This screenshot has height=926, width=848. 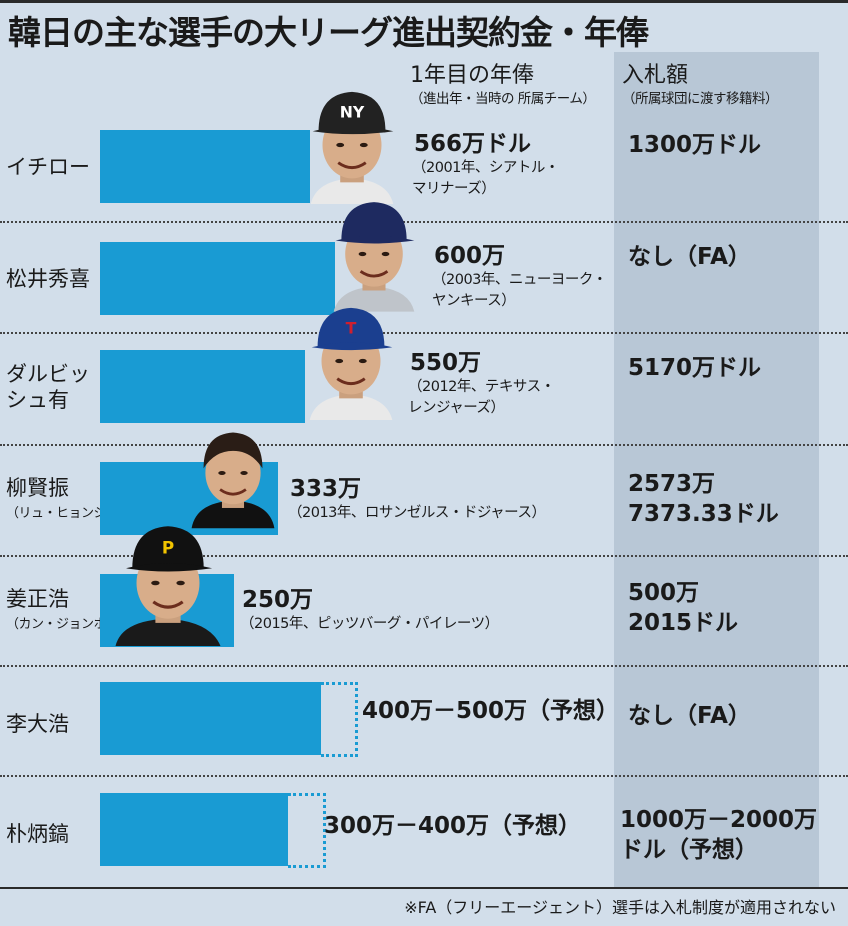 I want to click on player-name: 朴炳鎬, so click(x=37, y=834).